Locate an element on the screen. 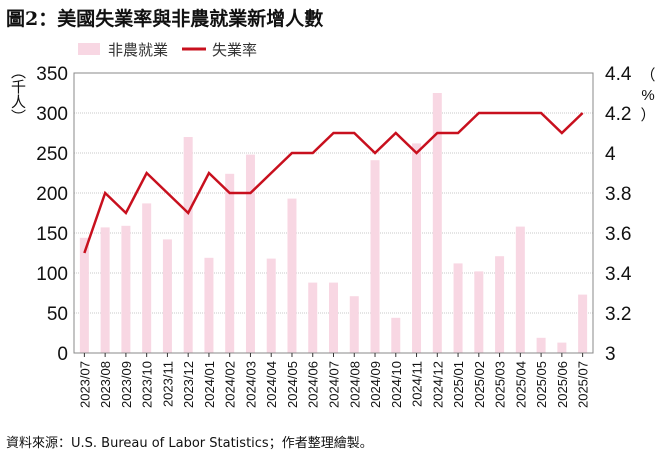 The width and height of the screenshot is (662, 458). y-right-tick-label: 3.2 is located at coordinates (618, 314).